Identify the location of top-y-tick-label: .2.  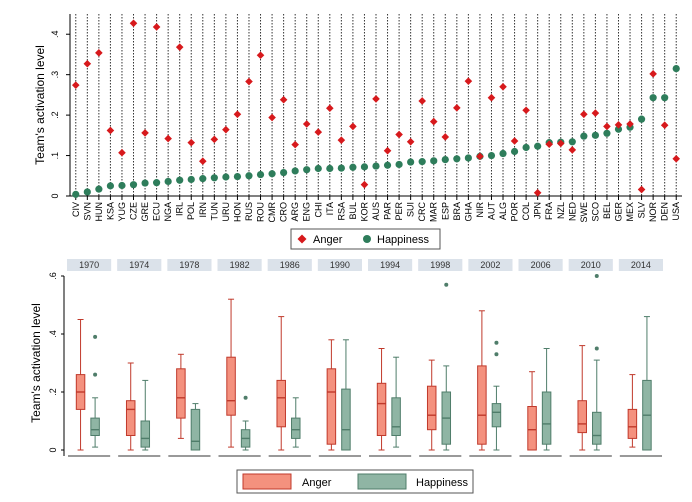
(55, 115).